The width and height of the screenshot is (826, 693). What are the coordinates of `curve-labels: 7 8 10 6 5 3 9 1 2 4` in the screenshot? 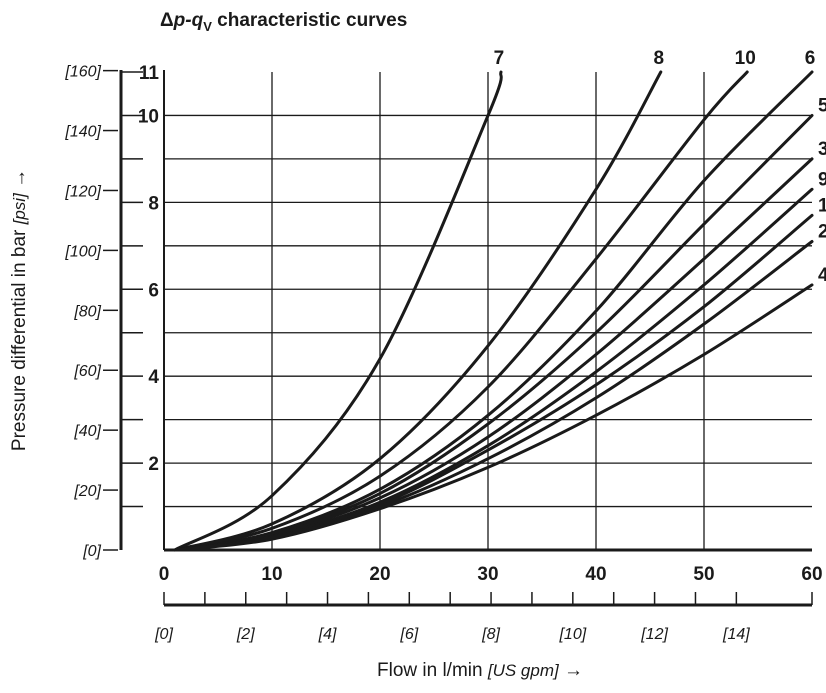 It's located at (660, 167).